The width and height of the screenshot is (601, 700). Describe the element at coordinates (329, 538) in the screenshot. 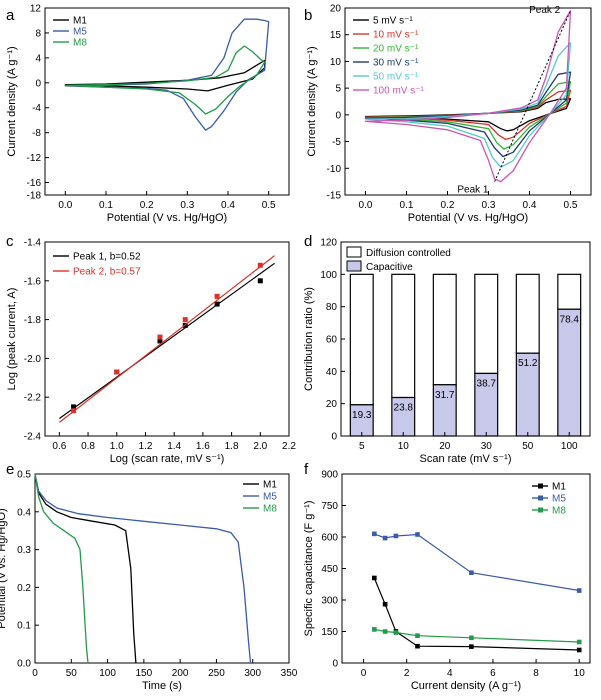

I see `y-tick-label: 600` at that location.